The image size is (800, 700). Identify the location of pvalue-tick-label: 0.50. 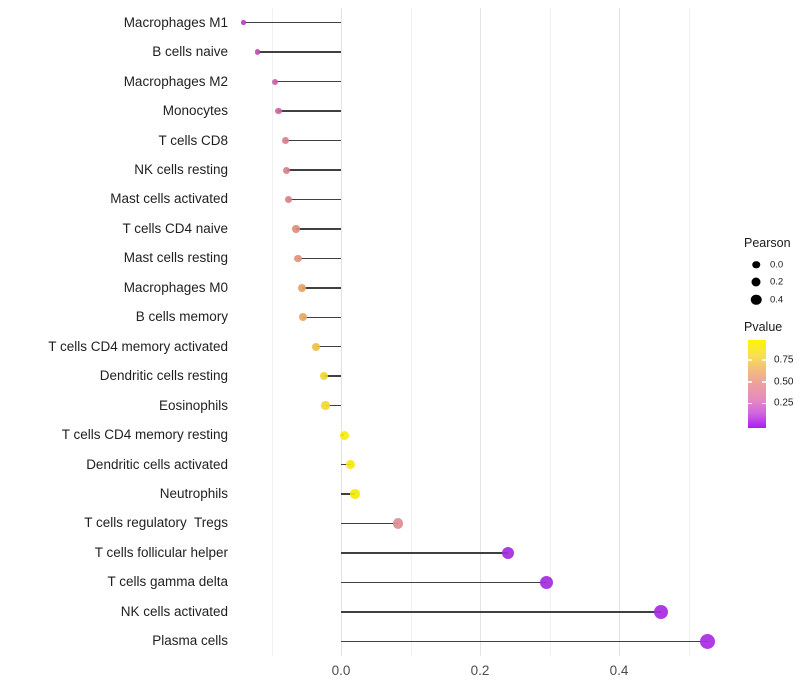
(784, 382).